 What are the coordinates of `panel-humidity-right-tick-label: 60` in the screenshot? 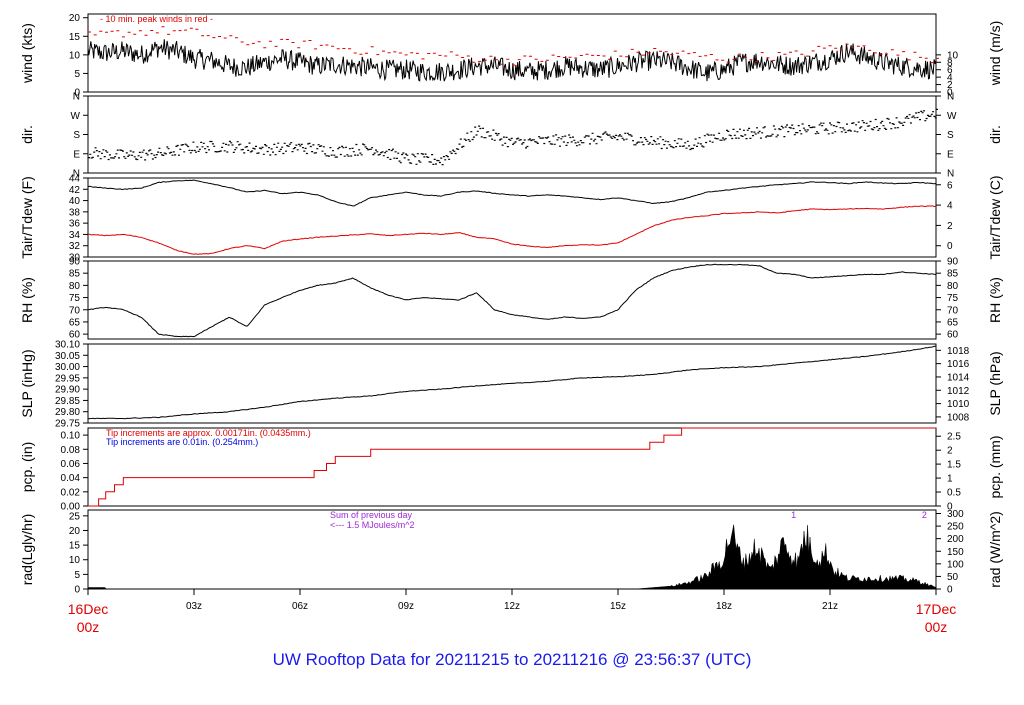 It's located at (953, 335).